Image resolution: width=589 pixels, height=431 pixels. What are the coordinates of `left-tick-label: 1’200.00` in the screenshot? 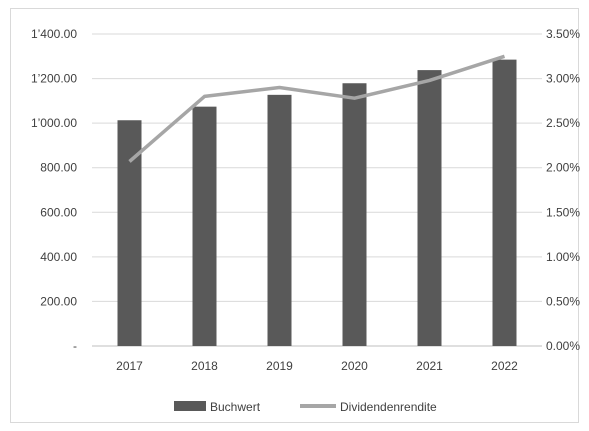 It's located at (54, 79).